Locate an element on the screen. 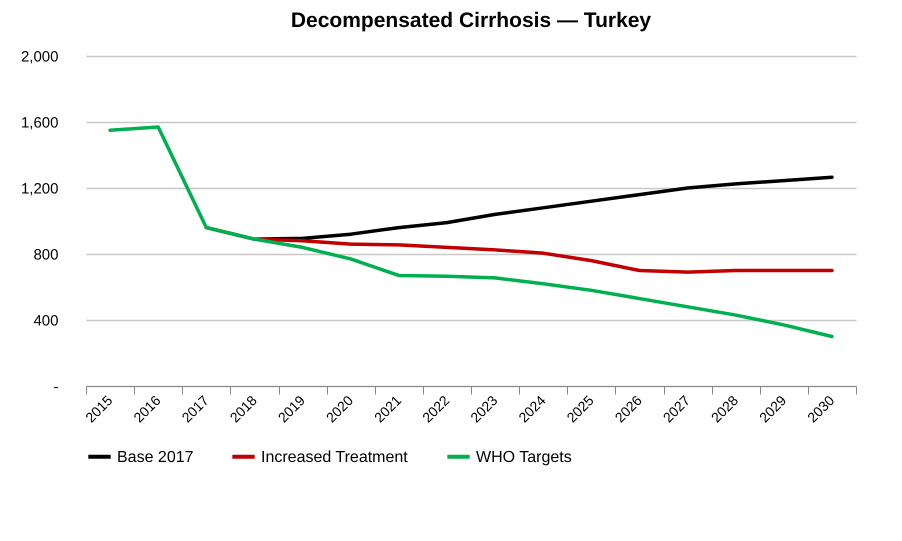 The image size is (902, 541). legend-label: Increased Treatment is located at coordinates (334, 457).